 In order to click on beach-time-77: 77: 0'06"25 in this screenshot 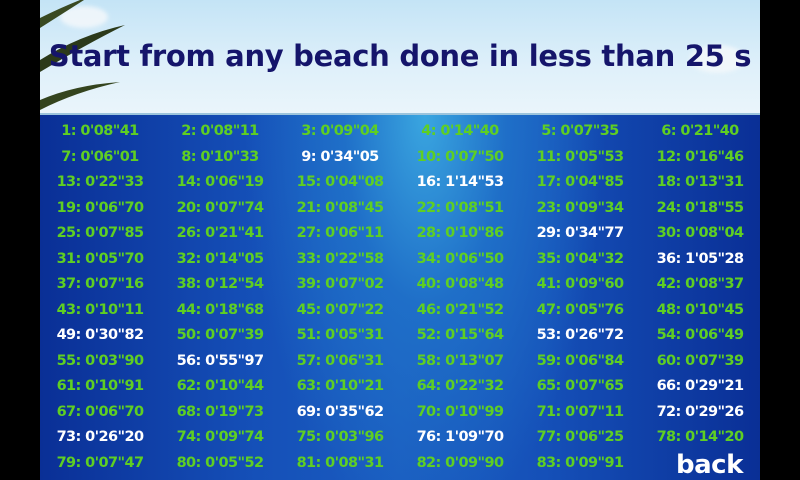, I will do `click(580, 437)`.